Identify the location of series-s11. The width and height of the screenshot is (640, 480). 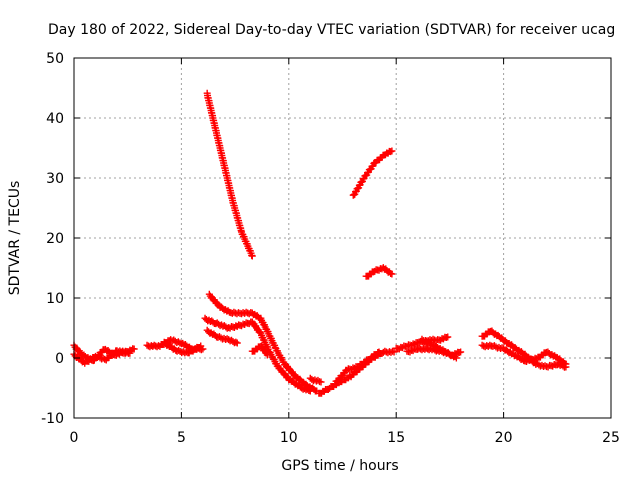
(356, 372).